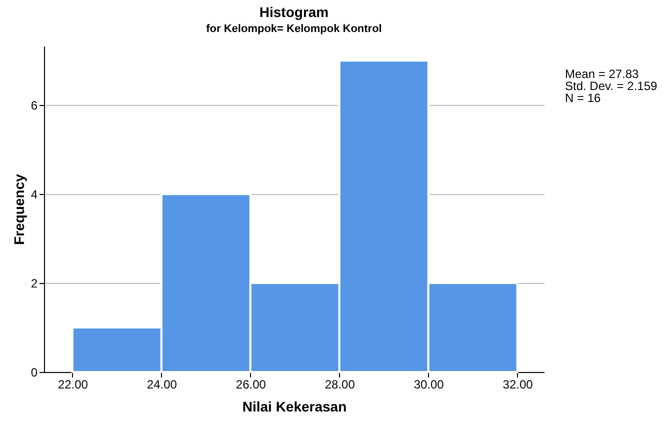 The height and width of the screenshot is (430, 663). Describe the element at coordinates (73, 385) in the screenshot. I see `x-tick-label: 22.00` at that location.